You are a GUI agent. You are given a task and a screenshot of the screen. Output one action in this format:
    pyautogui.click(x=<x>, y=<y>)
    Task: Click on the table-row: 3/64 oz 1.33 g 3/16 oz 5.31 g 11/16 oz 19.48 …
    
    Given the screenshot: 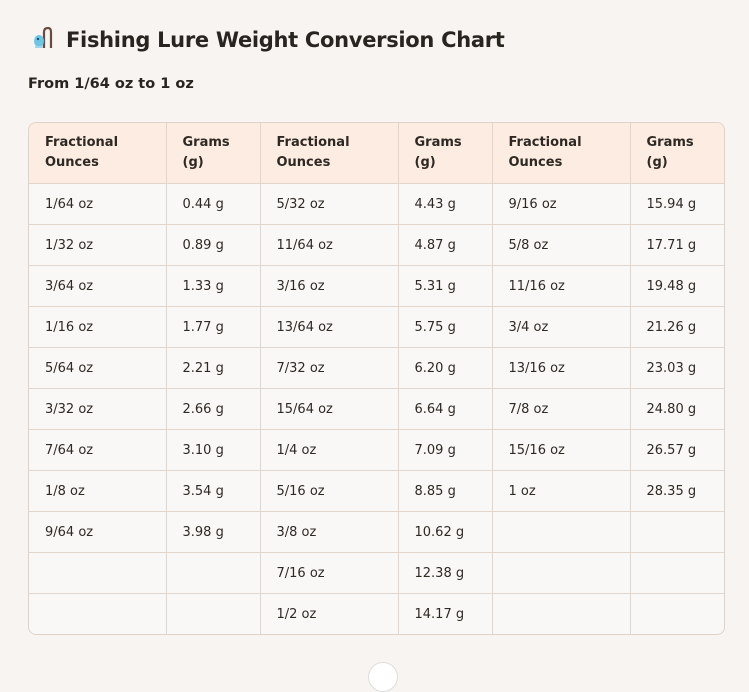 What is the action you would take?
    pyautogui.click(x=376, y=286)
    